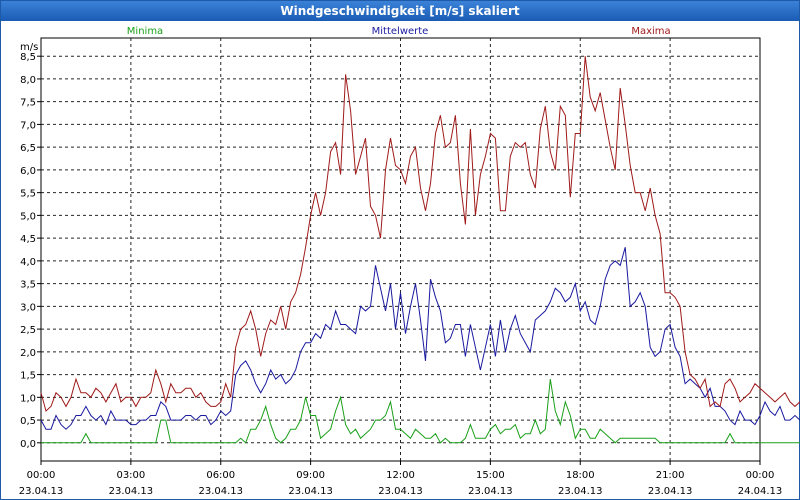 This screenshot has height=500, width=800. What do you see at coordinates (670, 475) in the screenshot?
I see `x-tick-time: 21:00` at bounding box center [670, 475].